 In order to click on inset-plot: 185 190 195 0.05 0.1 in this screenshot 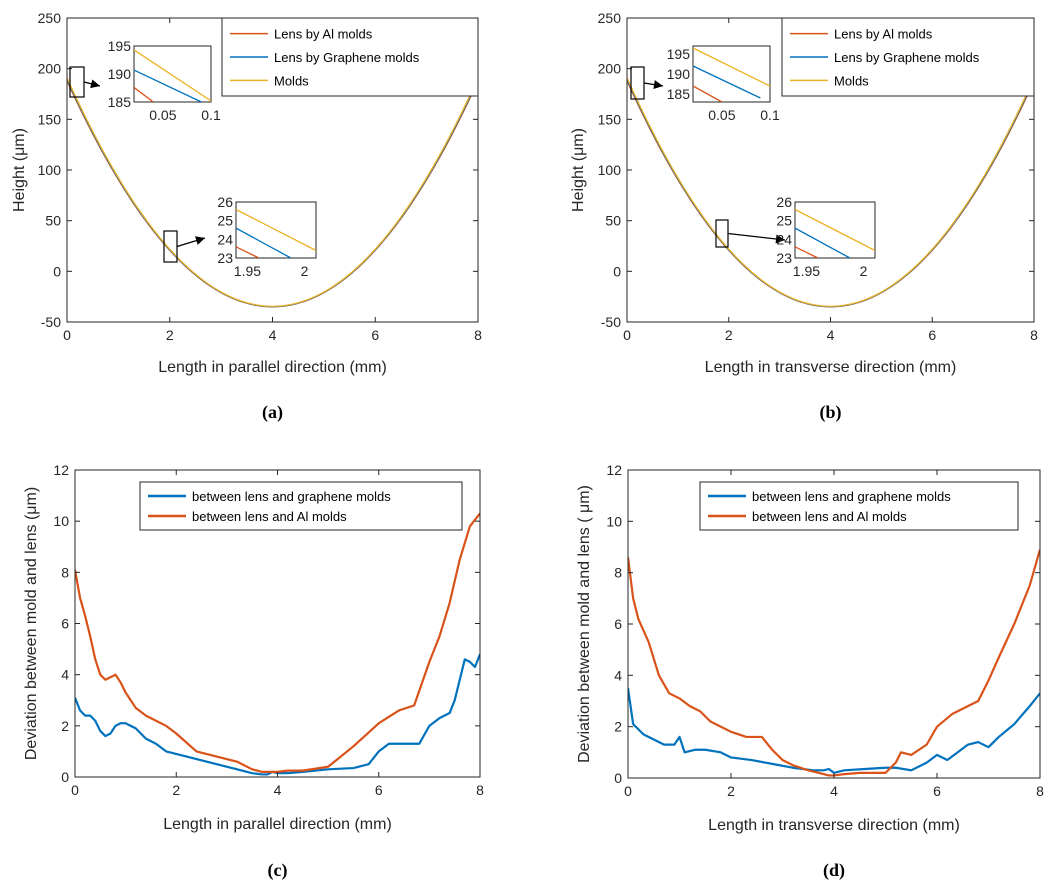, I will do `click(705, 84)`.